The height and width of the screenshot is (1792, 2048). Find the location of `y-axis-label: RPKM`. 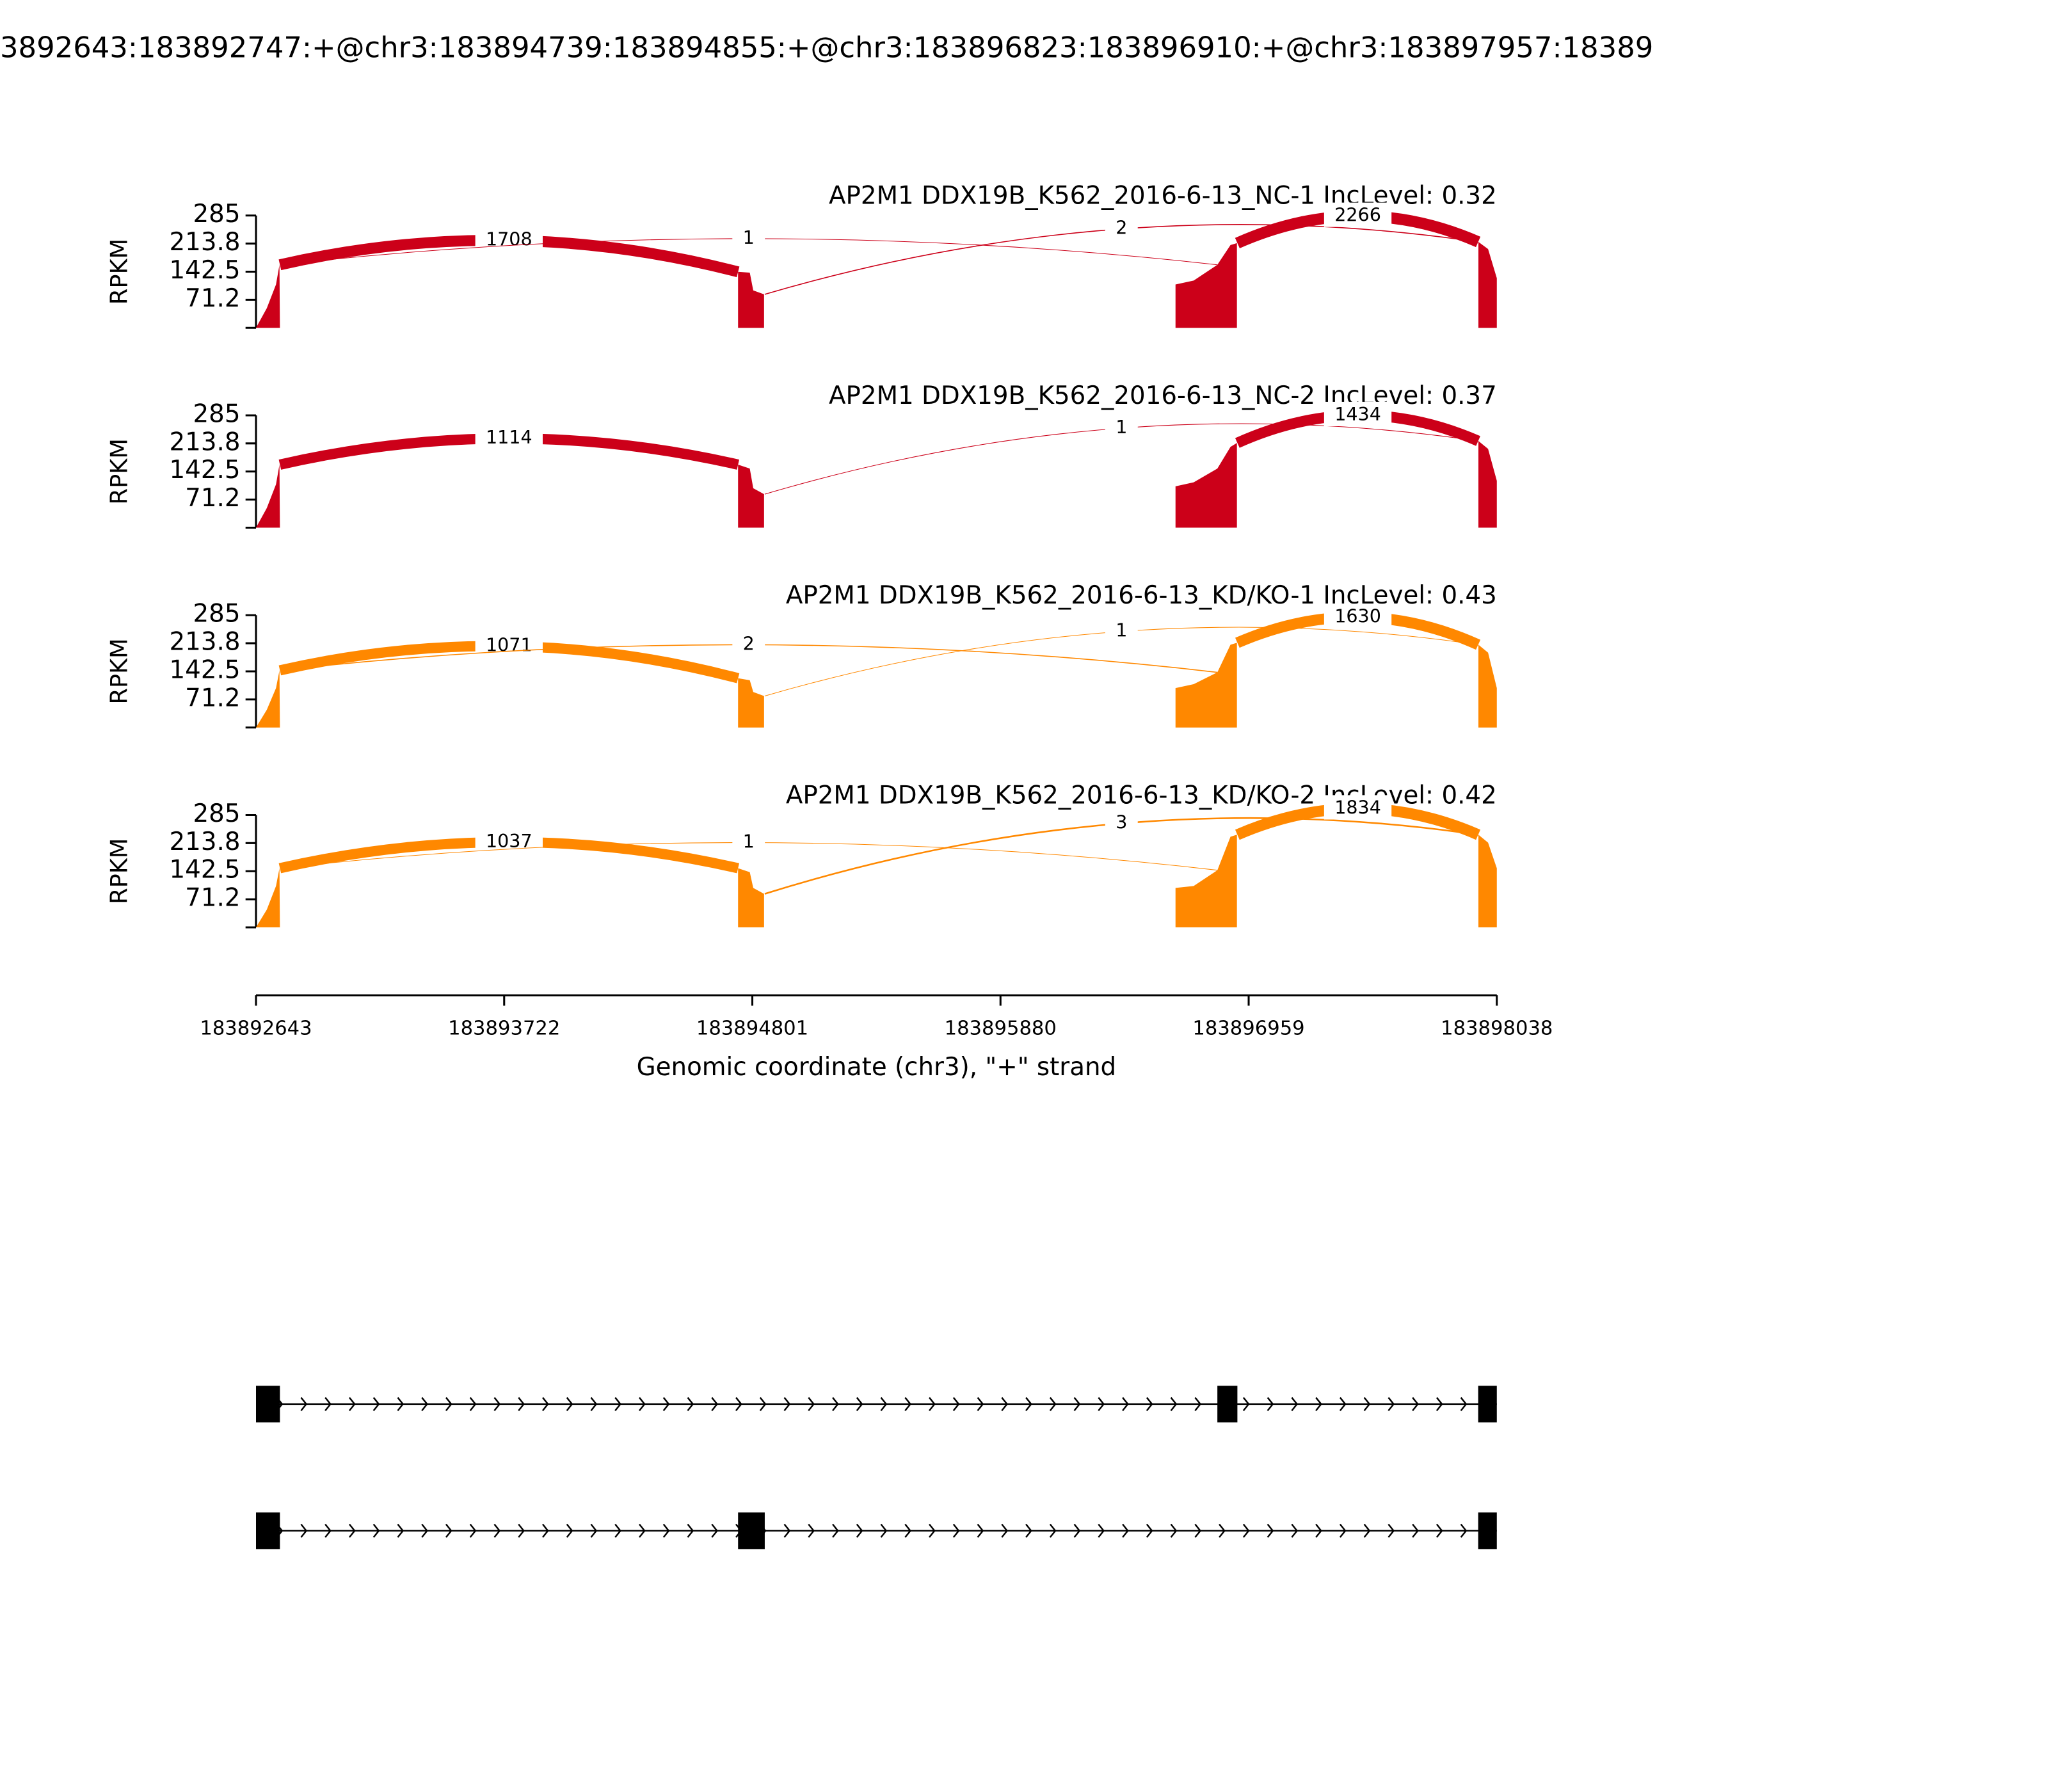

y-axis-label: RPKM is located at coordinates (118, 471).